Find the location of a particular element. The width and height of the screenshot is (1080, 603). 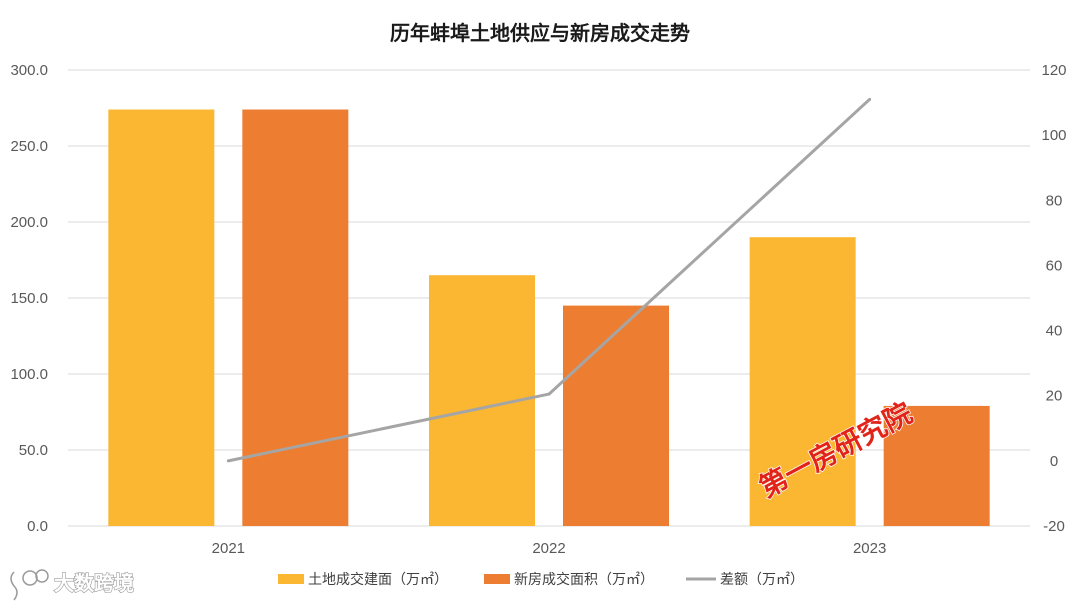

left-y-axis: 0.0 50.0 100.0 150.0 200.0 250.0 300.0 is located at coordinates (29, 298).